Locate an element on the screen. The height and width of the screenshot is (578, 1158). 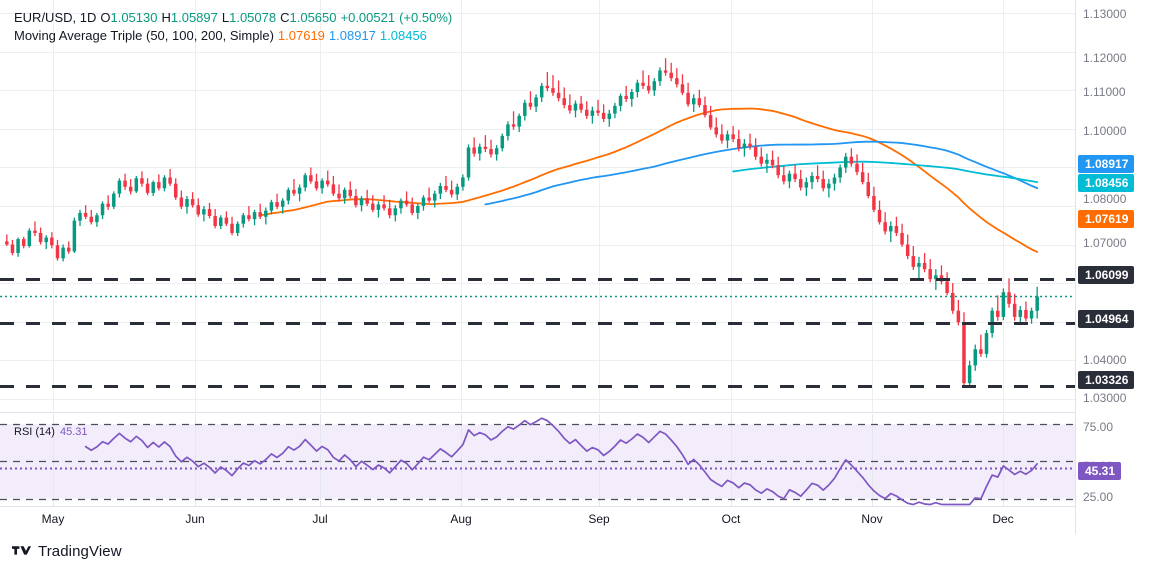
price-axis-label: 1.04000 is located at coordinates (1105, 360).